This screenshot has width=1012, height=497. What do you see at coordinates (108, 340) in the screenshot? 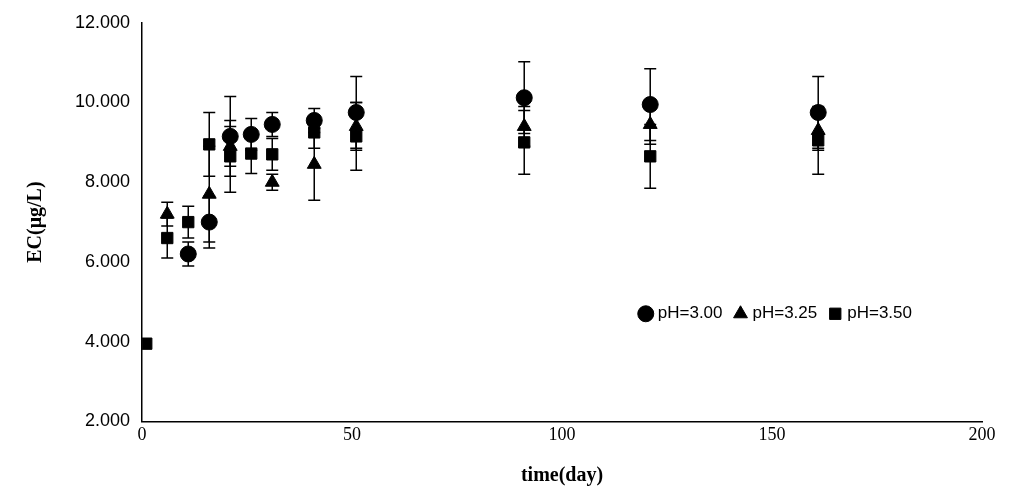
I see `y-tick-label: 4.000` at bounding box center [108, 340].